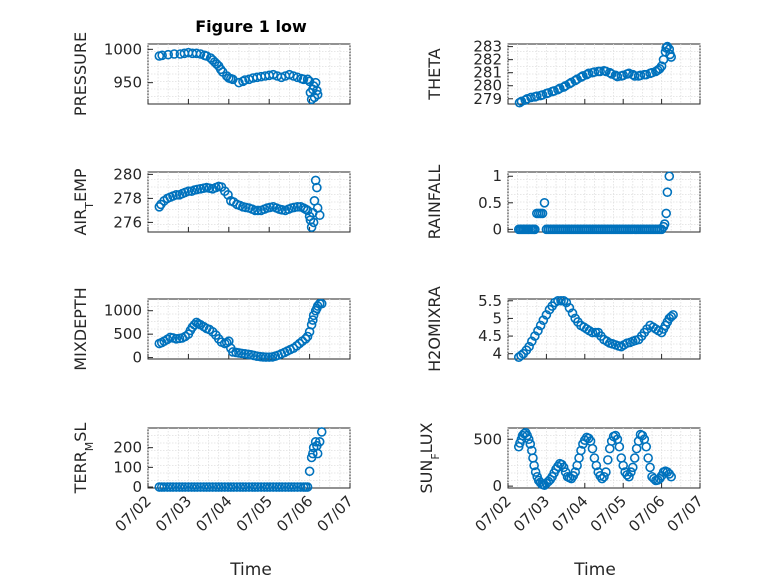 This screenshot has width=778, height=583. I want to click on y-tick-label: 281, so click(487, 73).